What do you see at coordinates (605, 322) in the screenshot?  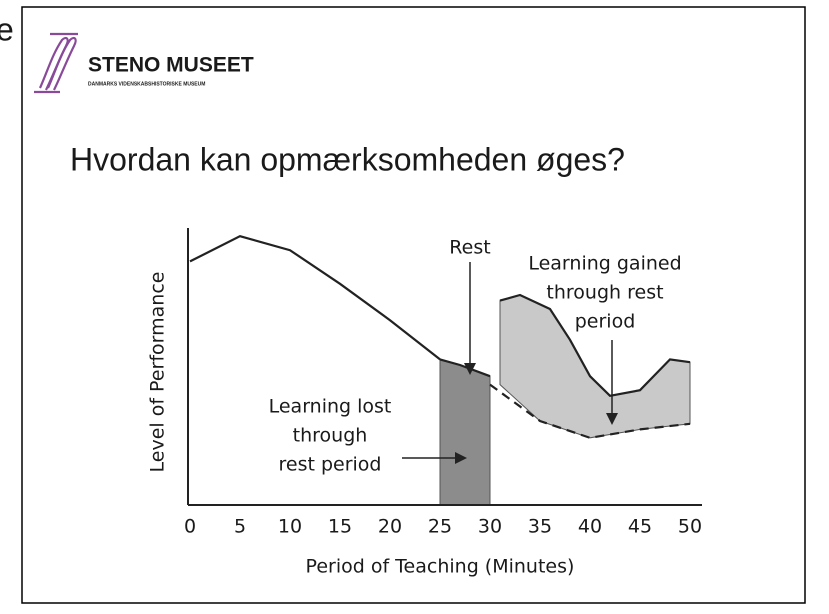 I see `annotation: period` at bounding box center [605, 322].